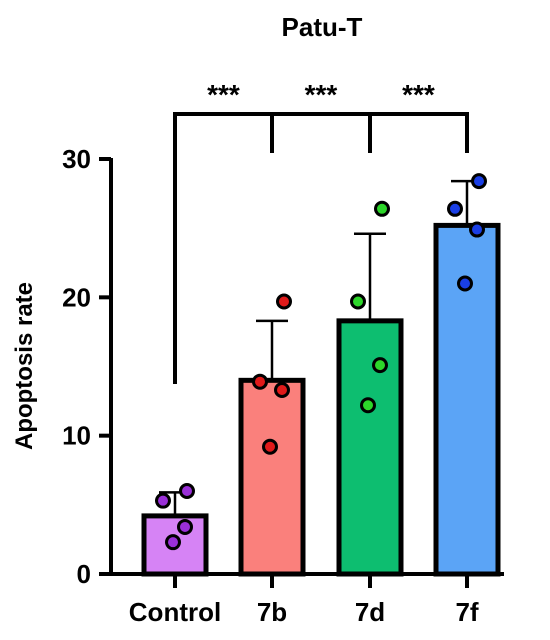 This screenshot has width=550, height=640. What do you see at coordinates (272, 612) in the screenshot?
I see `x-tick-label: 7b` at bounding box center [272, 612].